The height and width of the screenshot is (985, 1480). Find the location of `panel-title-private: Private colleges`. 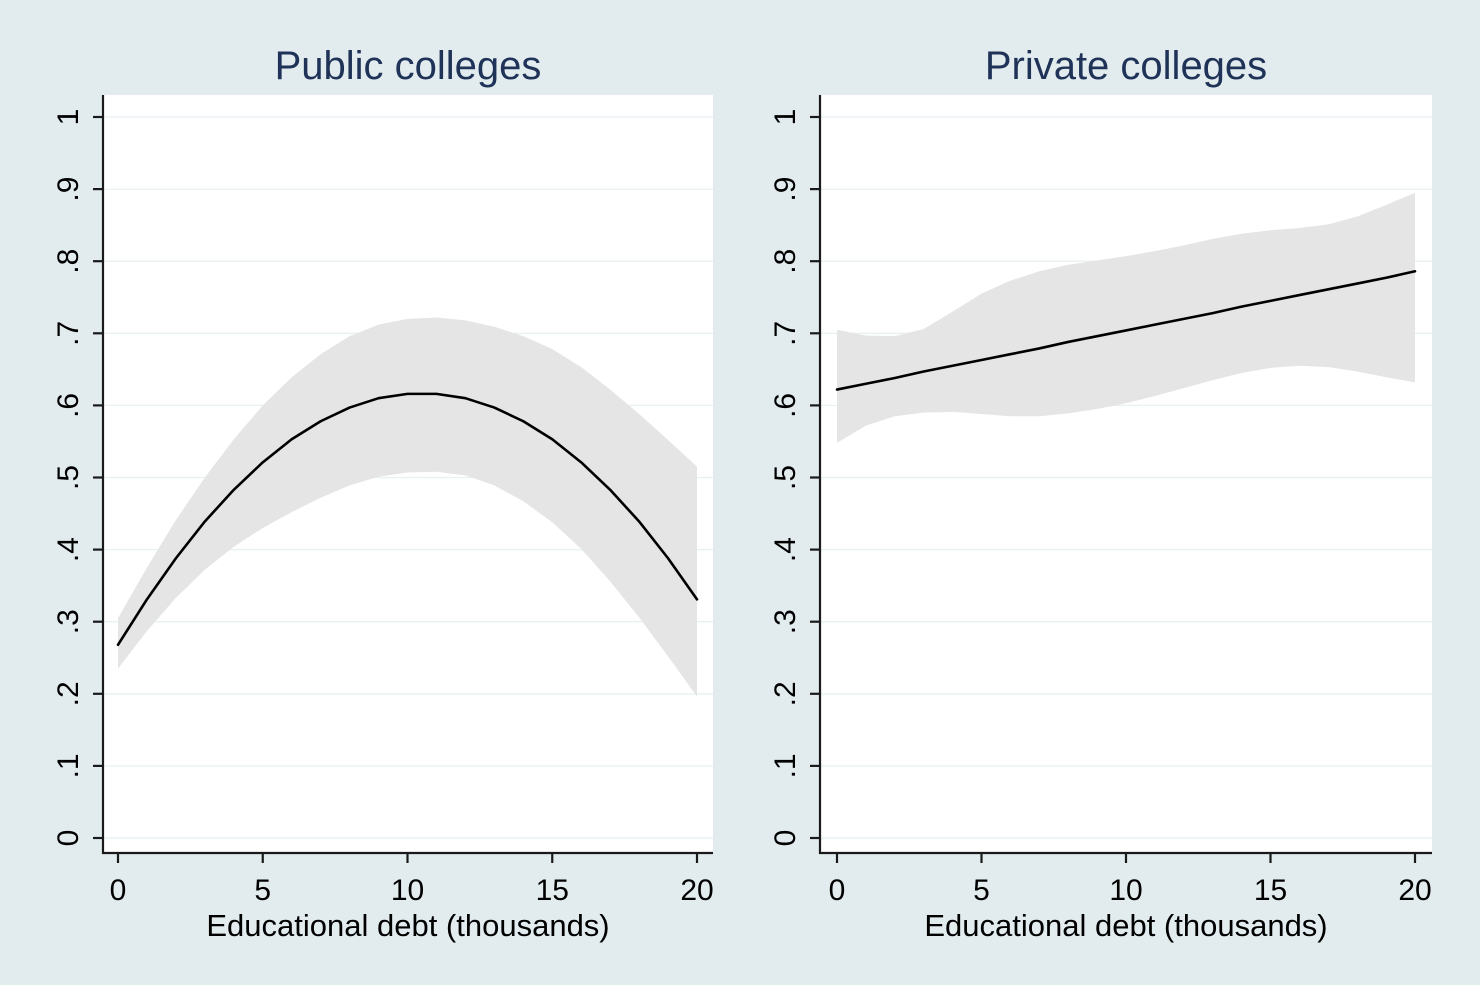

panel-title-private: Private colleges is located at coordinates (1126, 66).